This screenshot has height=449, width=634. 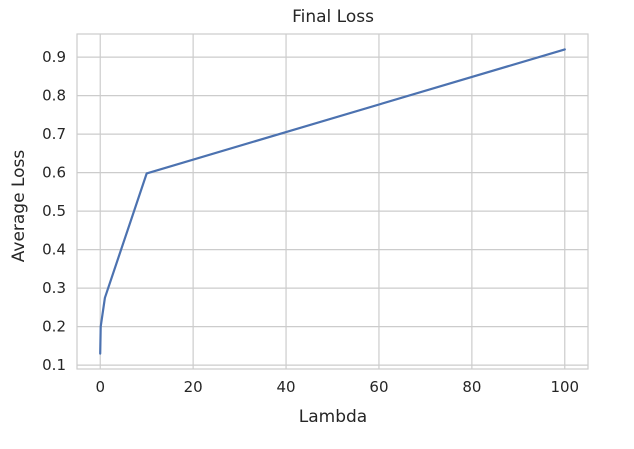 I want to click on y-tick-label: 0.6, so click(x=54, y=173).